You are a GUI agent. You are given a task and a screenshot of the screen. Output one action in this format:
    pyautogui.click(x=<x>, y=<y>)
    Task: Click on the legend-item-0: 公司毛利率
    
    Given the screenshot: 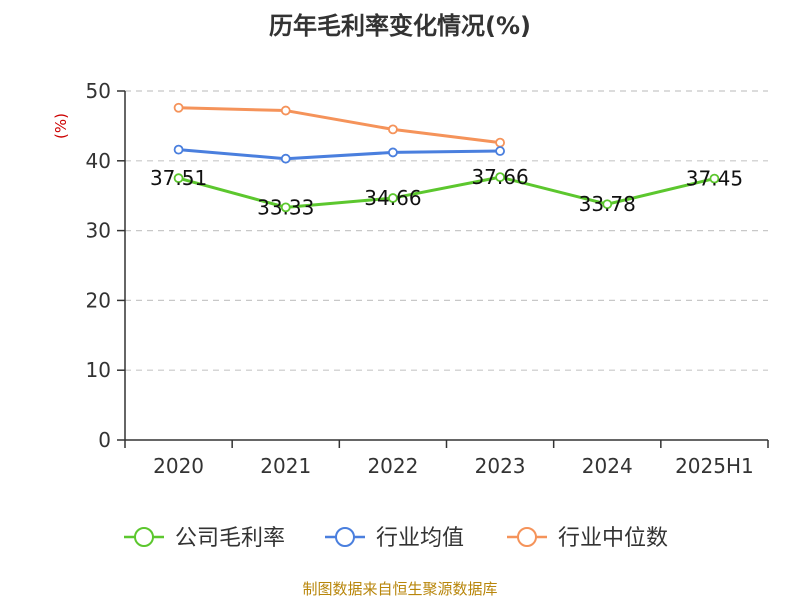 What is the action you would take?
    pyautogui.click(x=204, y=538)
    